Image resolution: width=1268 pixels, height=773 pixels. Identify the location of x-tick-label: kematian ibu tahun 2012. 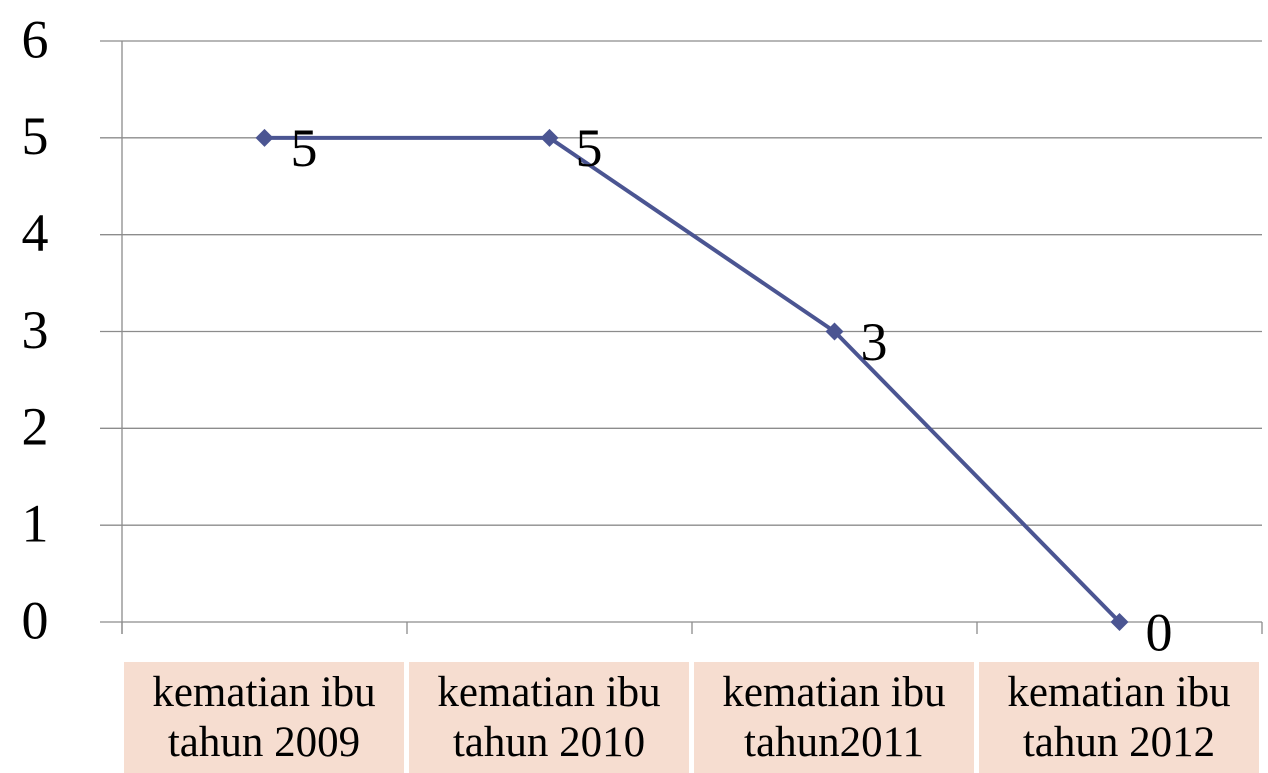
(1119, 717).